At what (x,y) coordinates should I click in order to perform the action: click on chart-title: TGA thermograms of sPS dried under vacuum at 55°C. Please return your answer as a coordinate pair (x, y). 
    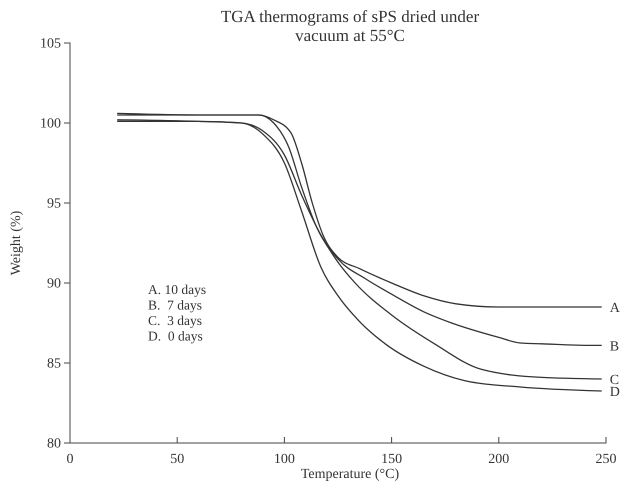
    Looking at the image, I should click on (350, 26).